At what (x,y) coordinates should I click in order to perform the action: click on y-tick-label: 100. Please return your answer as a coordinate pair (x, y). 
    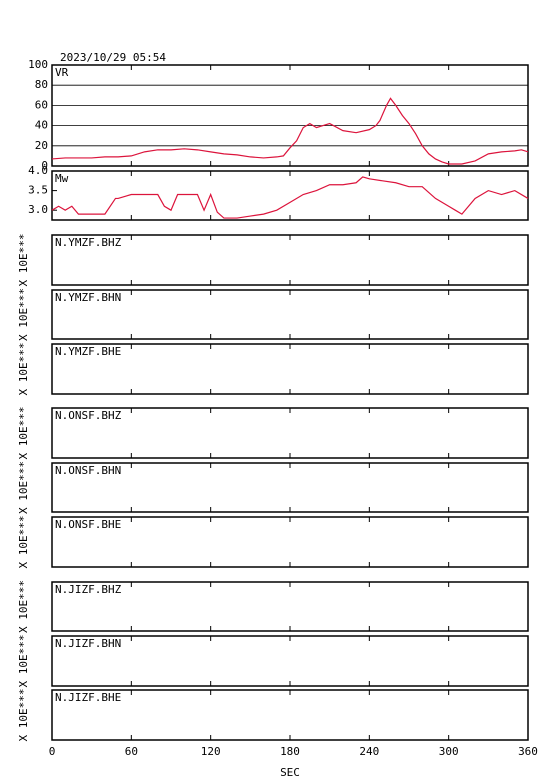
    Looking at the image, I should click on (38, 64).